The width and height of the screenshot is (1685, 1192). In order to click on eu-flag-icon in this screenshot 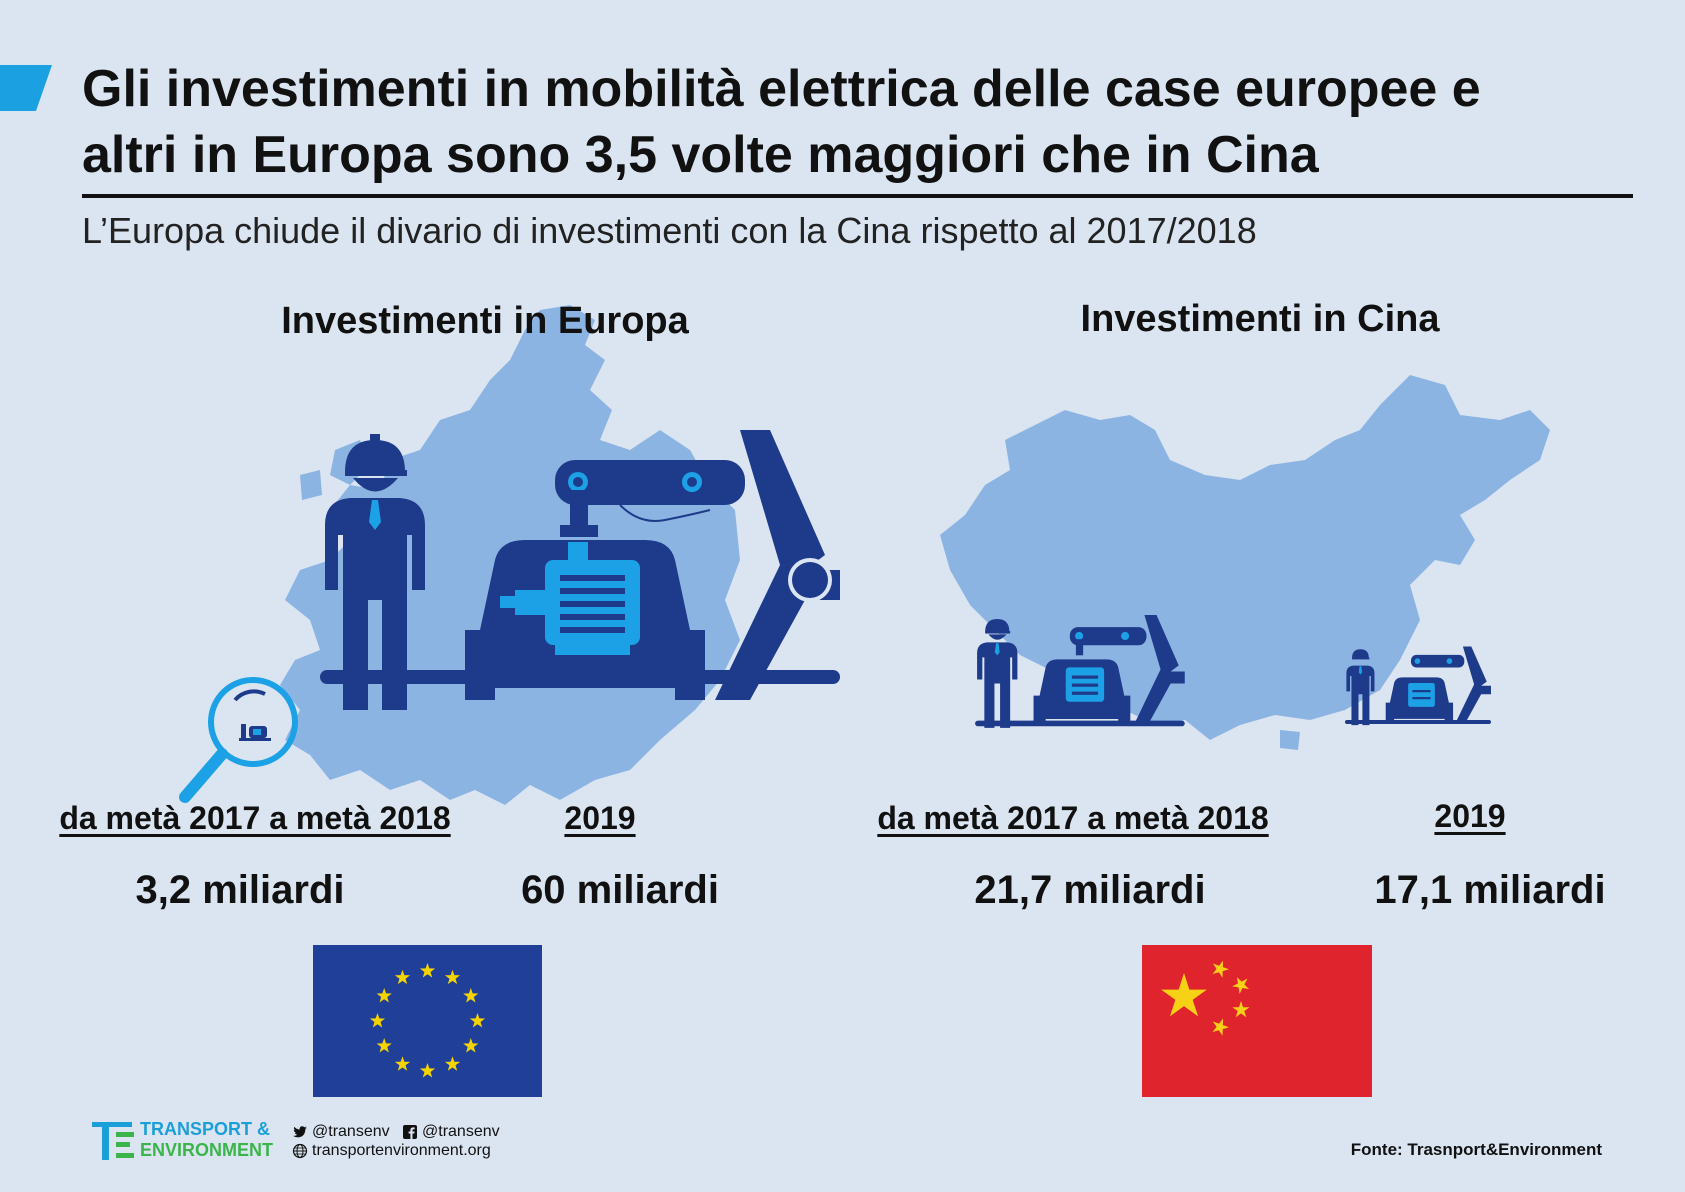, I will do `click(427, 1021)`.